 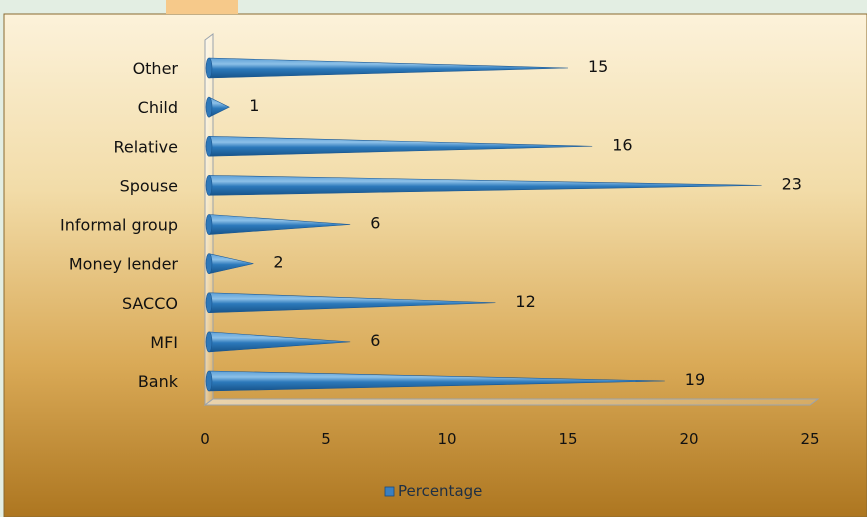 I want to click on x-tick-label: 20, so click(x=688, y=439).